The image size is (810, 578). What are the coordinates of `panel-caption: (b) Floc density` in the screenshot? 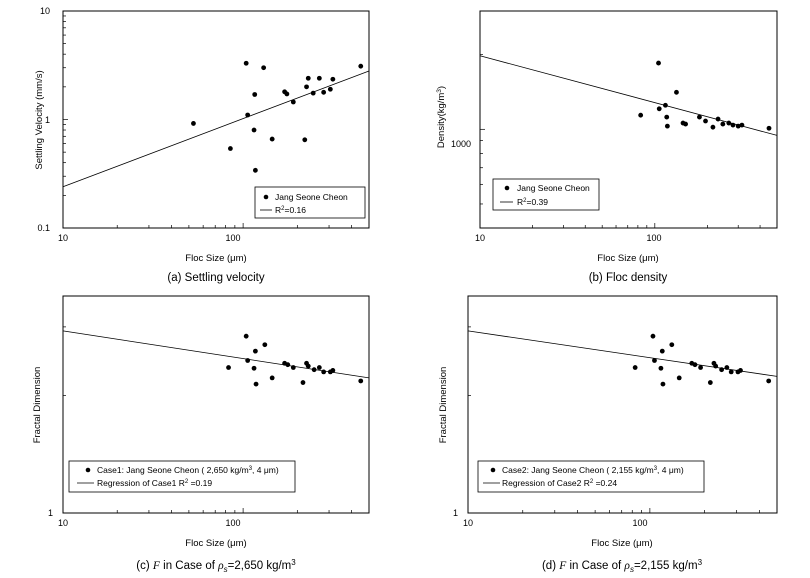 It's located at (628, 278).